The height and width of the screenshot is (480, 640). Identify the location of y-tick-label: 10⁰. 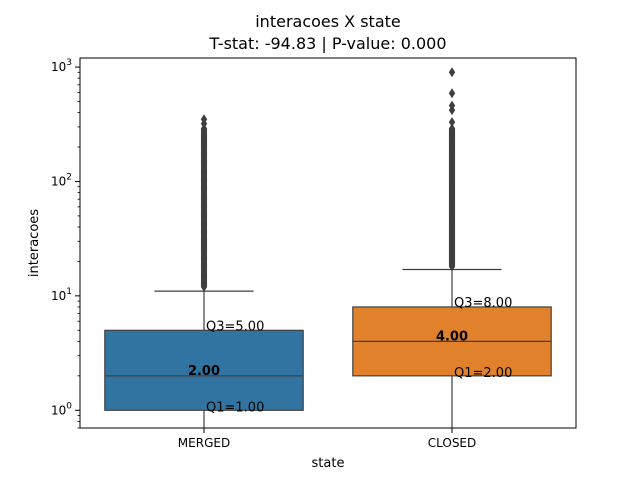
(61, 409).